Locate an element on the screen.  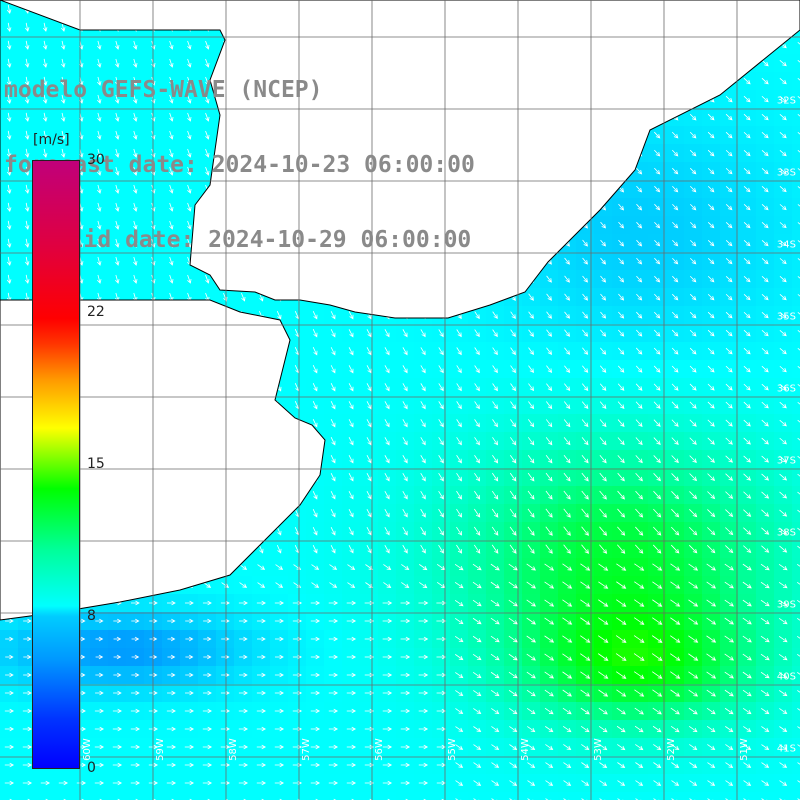
latitude-label: 37S is located at coordinates (786, 461).